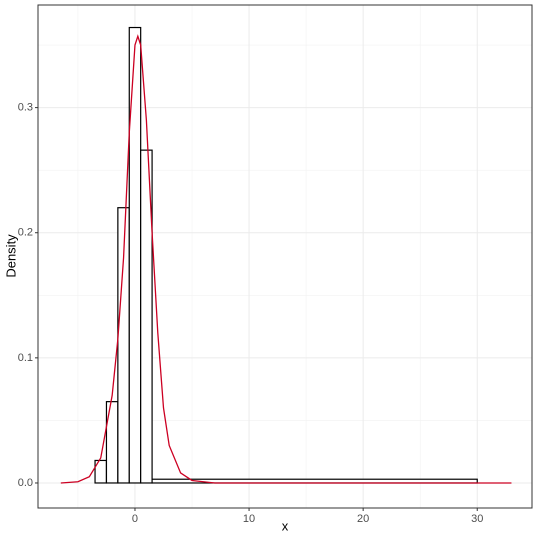 Image resolution: width=540 pixels, height=540 pixels. Describe the element at coordinates (285, 525) in the screenshot. I see `x-axis-title: x` at that location.